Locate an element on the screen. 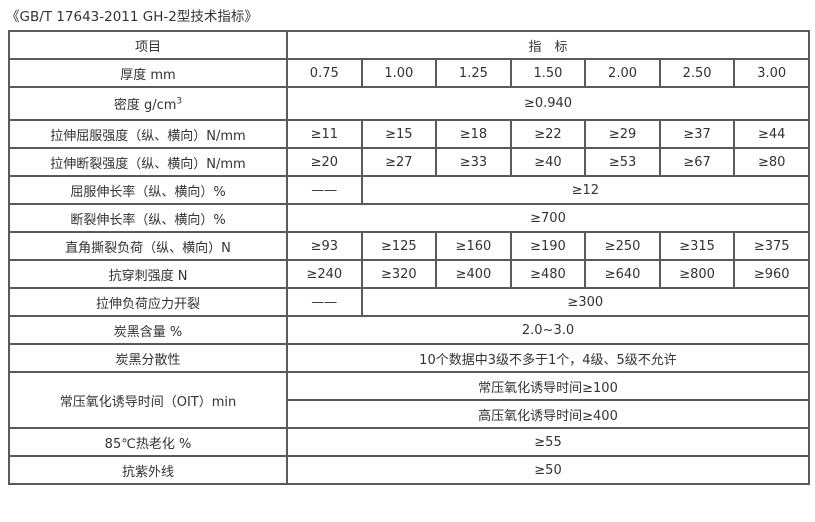 This screenshot has height=522, width=815. value-cell: ≥22 is located at coordinates (548, 134).